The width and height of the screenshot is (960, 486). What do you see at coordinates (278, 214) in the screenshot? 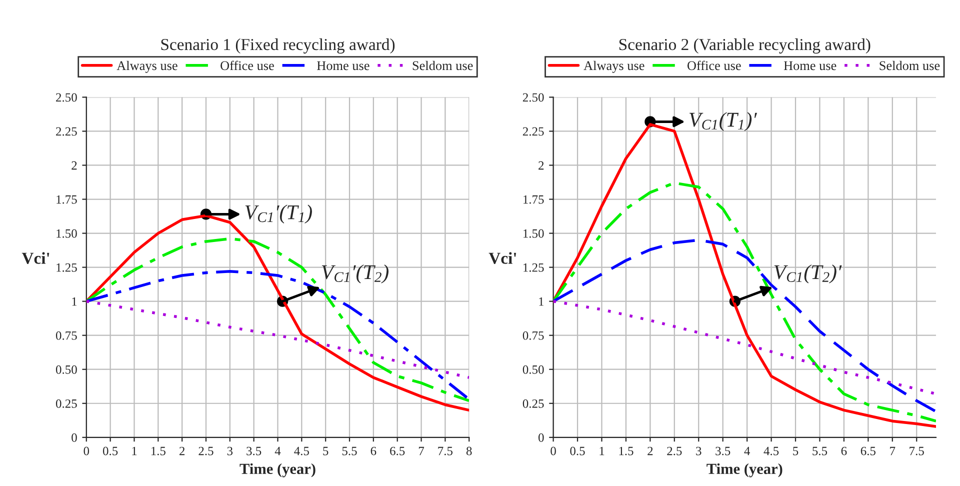
I see `annotation: V$_{C1}$′(T$_{1}$)` at bounding box center [278, 214].